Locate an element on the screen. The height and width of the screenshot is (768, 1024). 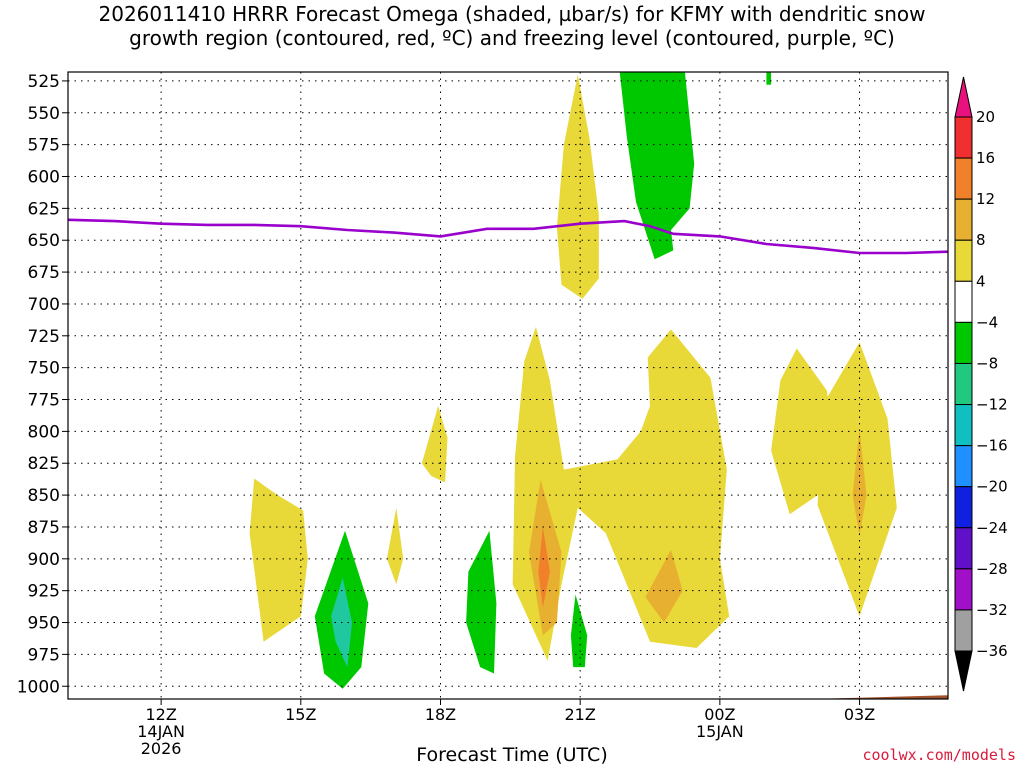
y-tick-label-800: 800 is located at coordinates (44, 432).